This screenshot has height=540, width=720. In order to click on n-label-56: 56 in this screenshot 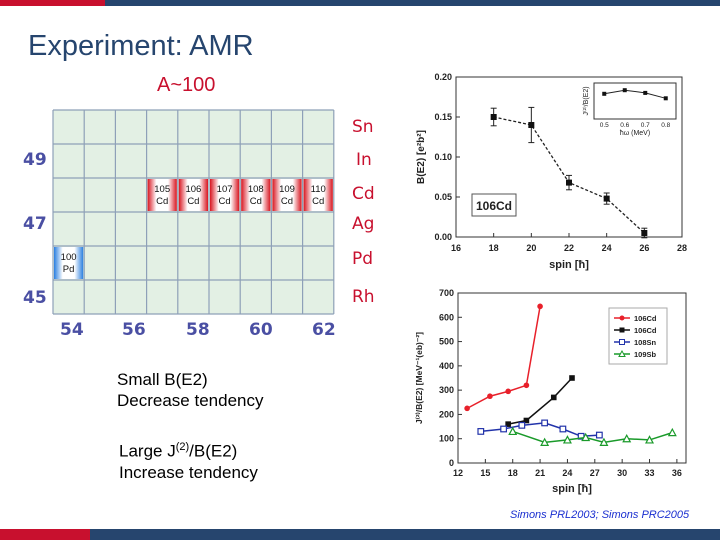, I will do `click(134, 330)`.